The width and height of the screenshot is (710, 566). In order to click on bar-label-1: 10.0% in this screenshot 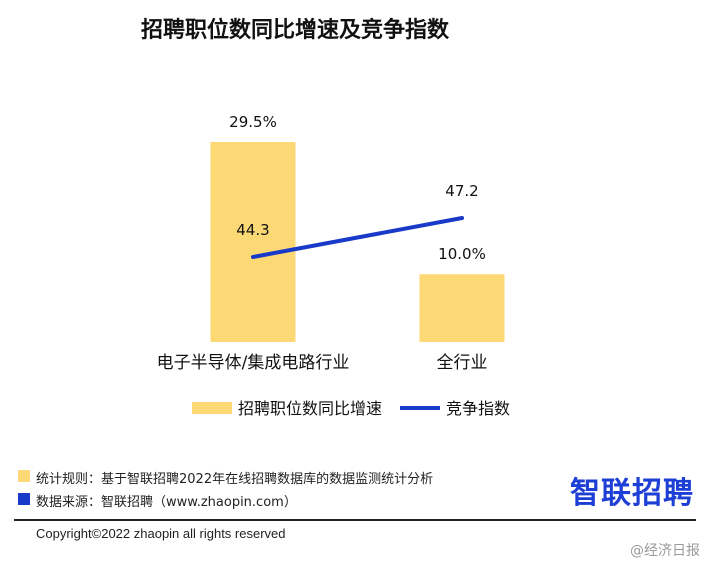, I will do `click(462, 254)`.